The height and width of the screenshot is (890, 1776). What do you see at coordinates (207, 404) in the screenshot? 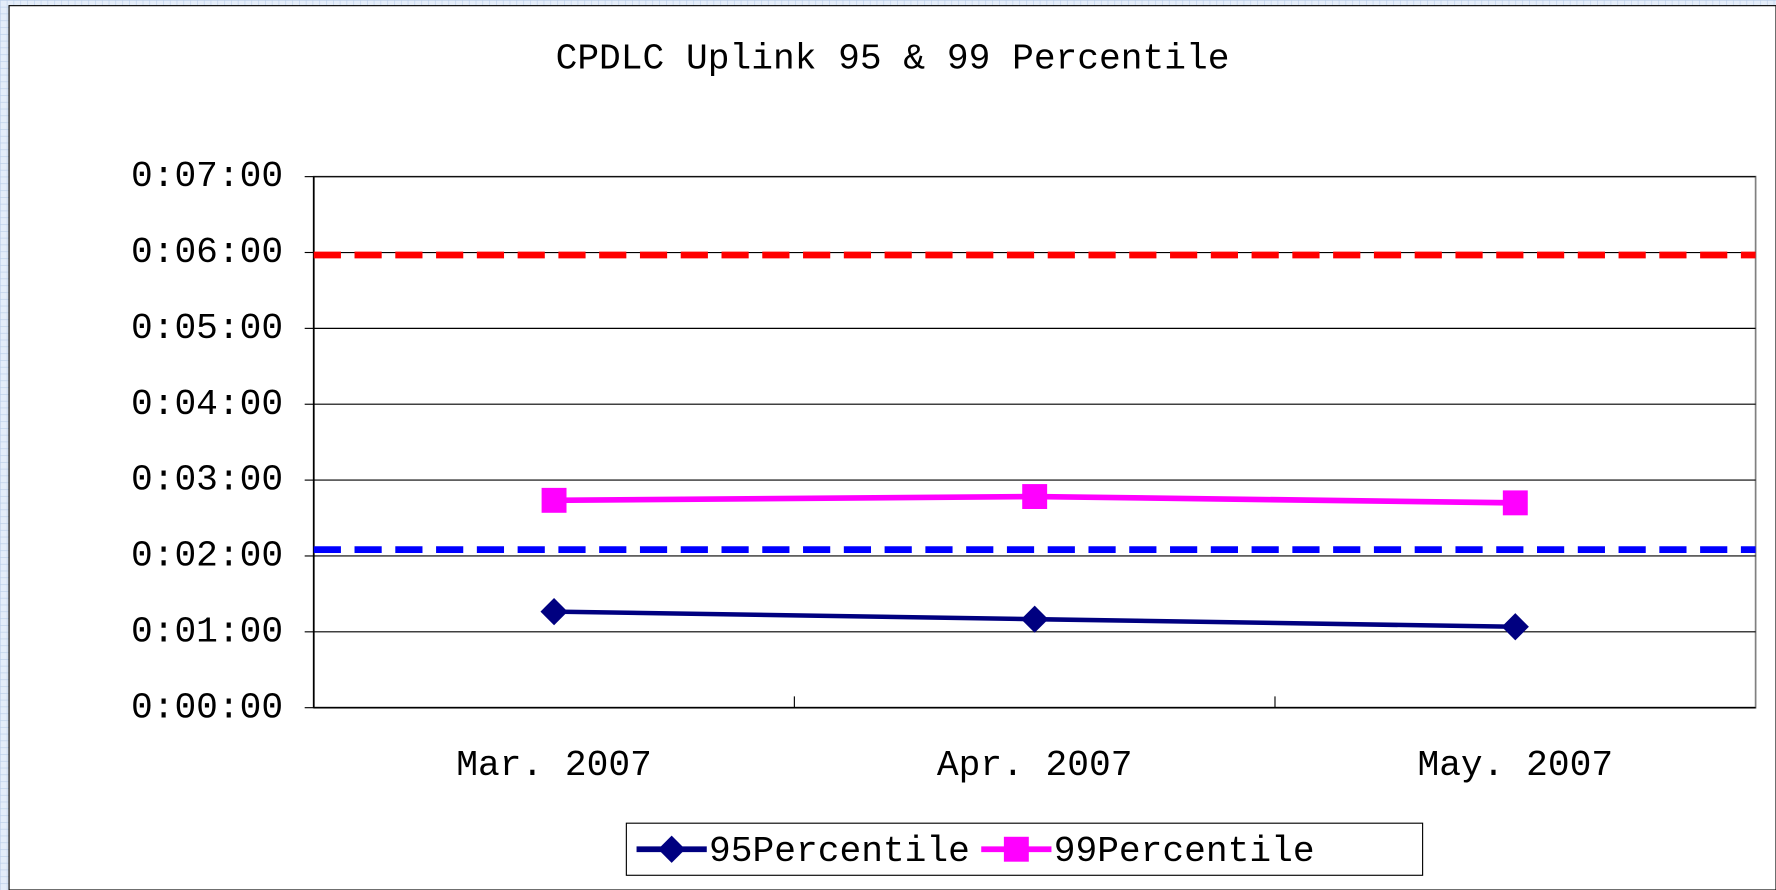
I see `y-tick-label: 0:04:00` at bounding box center [207, 404].